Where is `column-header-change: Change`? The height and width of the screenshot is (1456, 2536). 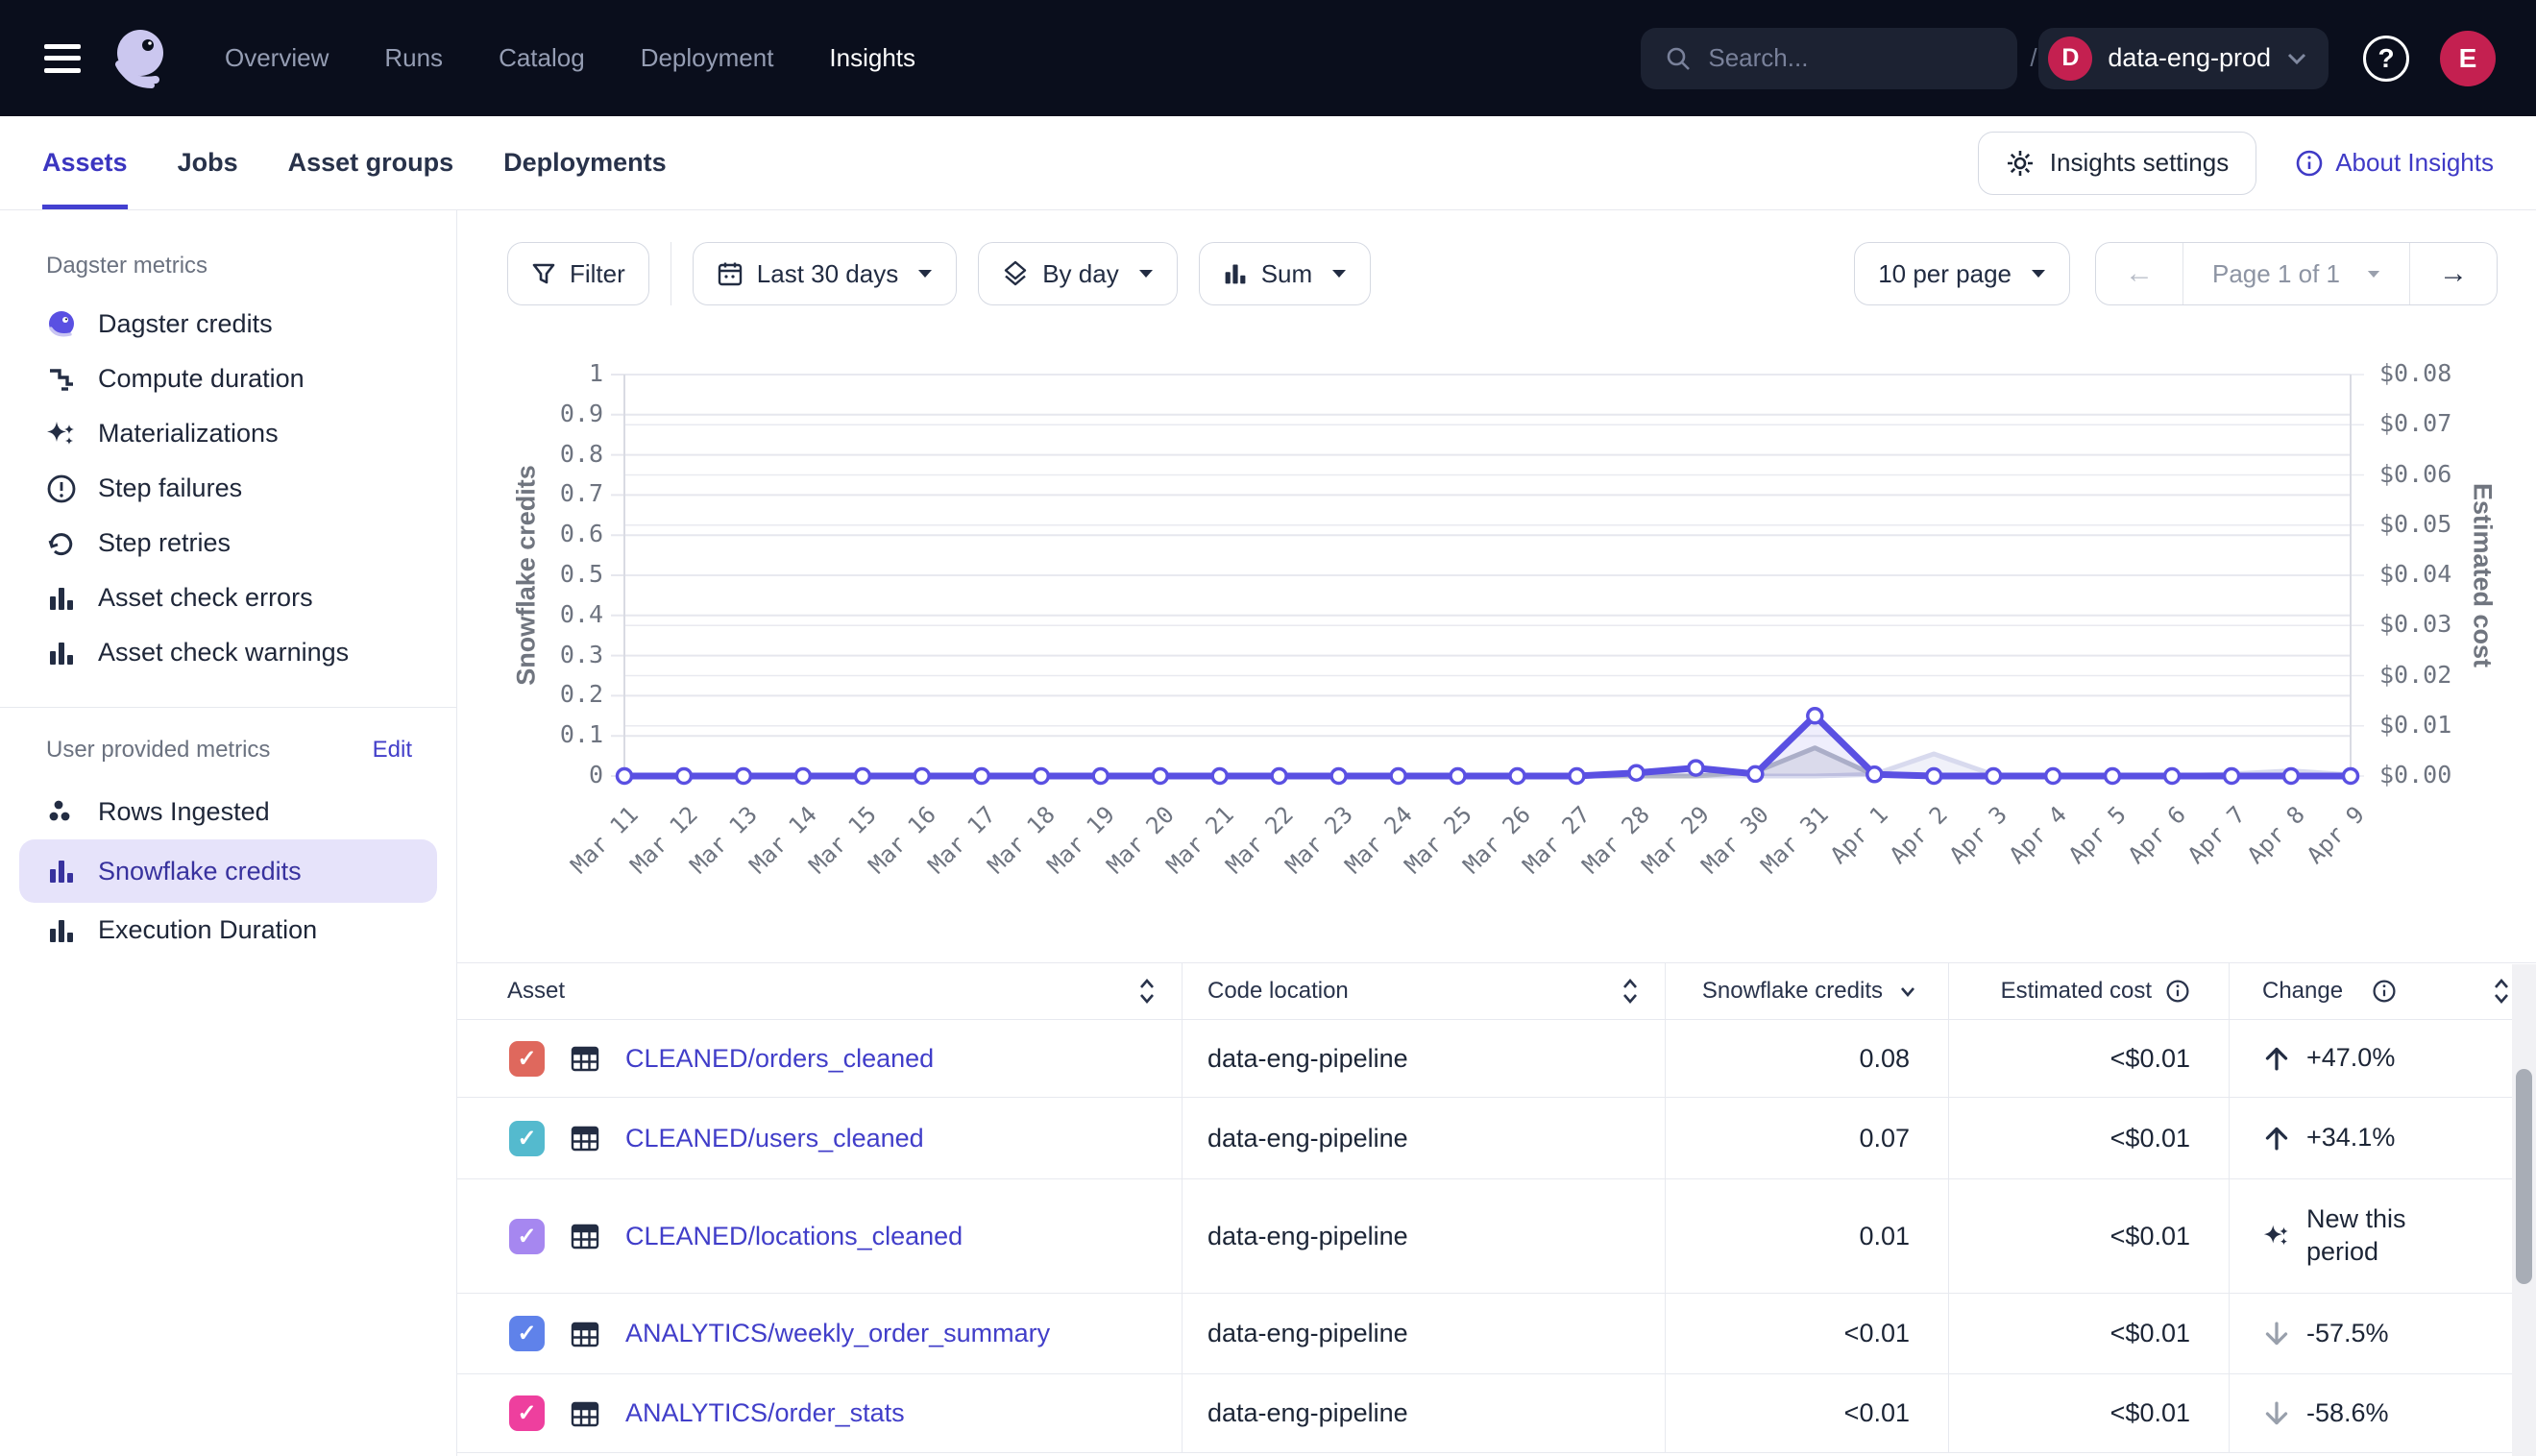 column-header-change: Change is located at coordinates (2382, 991).